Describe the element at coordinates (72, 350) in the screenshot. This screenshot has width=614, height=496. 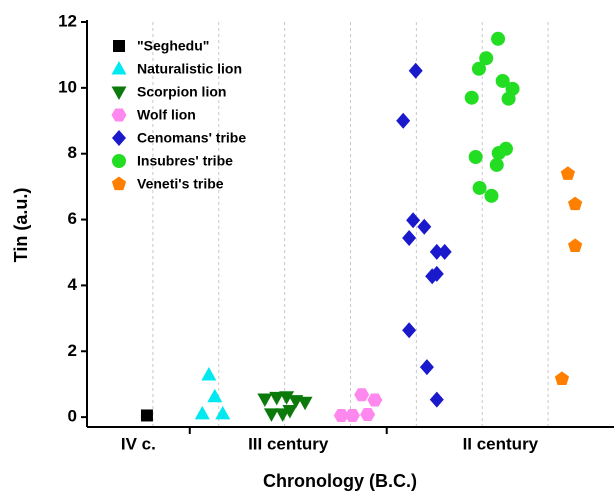
I see `y-tick-label: 2` at that location.